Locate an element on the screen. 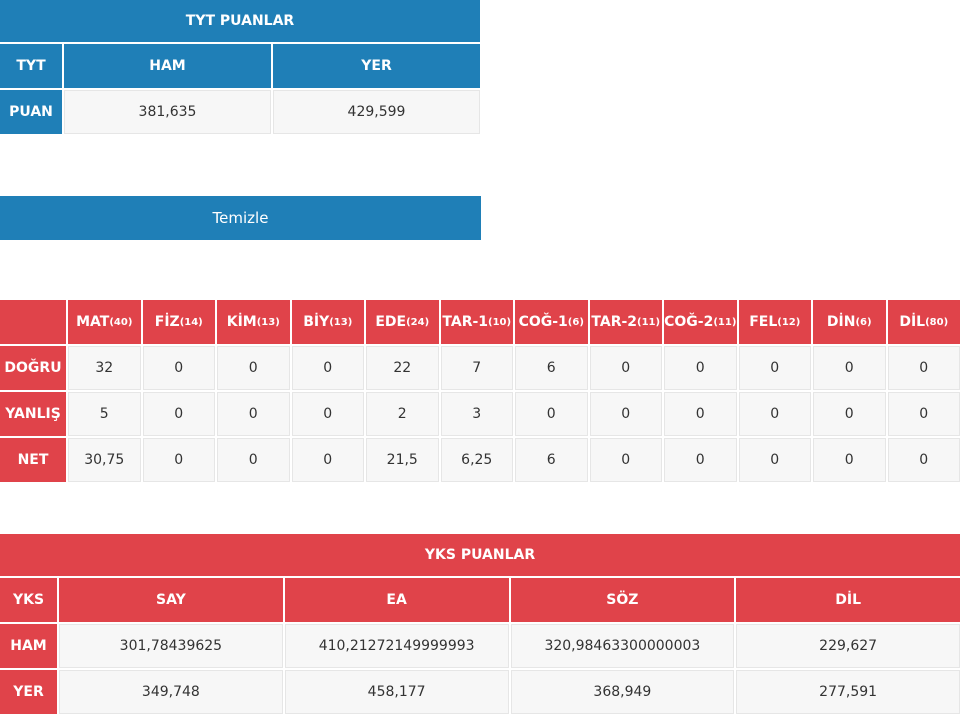 This screenshot has width=960, height=720. table-cell: 368,949 is located at coordinates (622, 692).